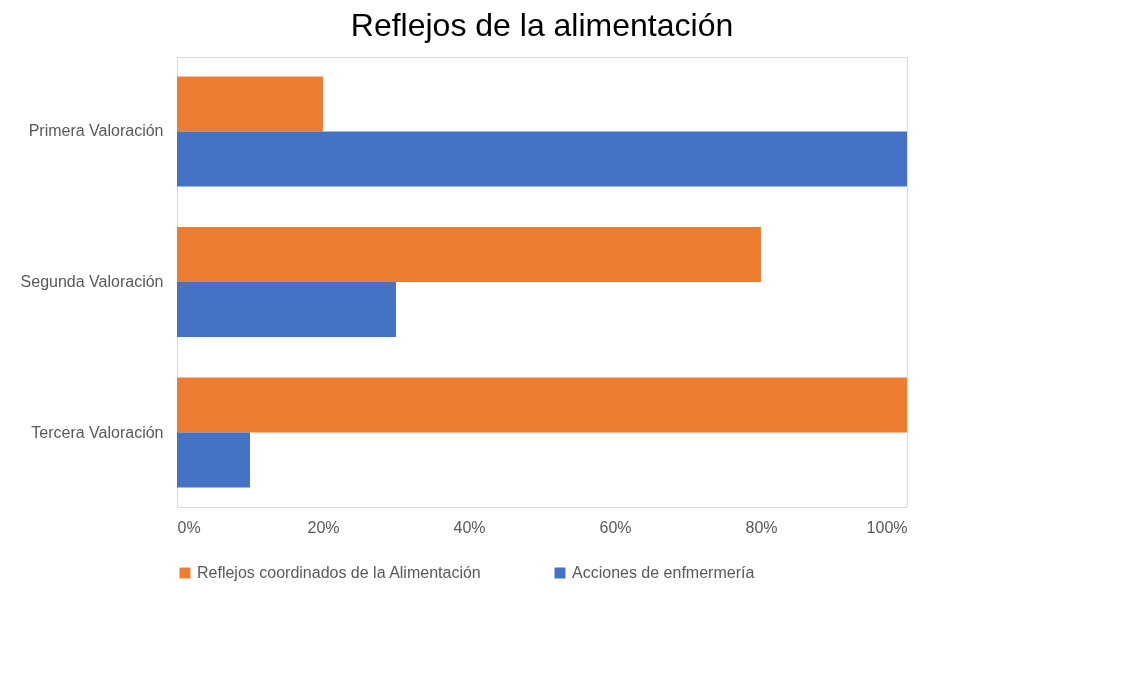 This screenshot has height=675, width=1147. What do you see at coordinates (323, 527) in the screenshot?
I see `x-tick-label: 20%` at bounding box center [323, 527].